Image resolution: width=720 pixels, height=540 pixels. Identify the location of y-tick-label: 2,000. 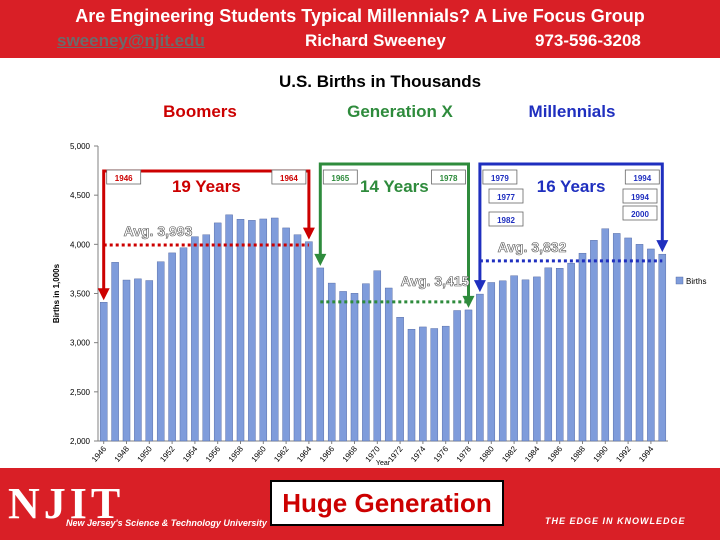
(80, 441).